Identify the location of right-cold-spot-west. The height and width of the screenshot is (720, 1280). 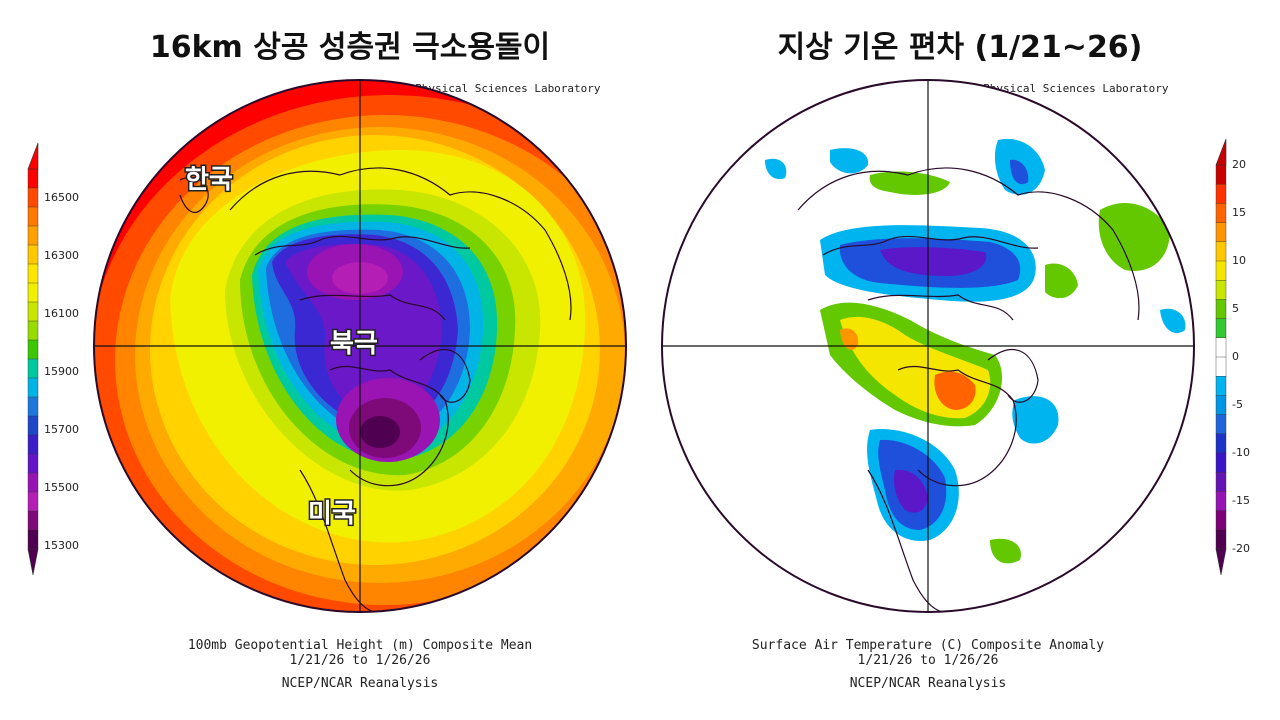
(776, 169).